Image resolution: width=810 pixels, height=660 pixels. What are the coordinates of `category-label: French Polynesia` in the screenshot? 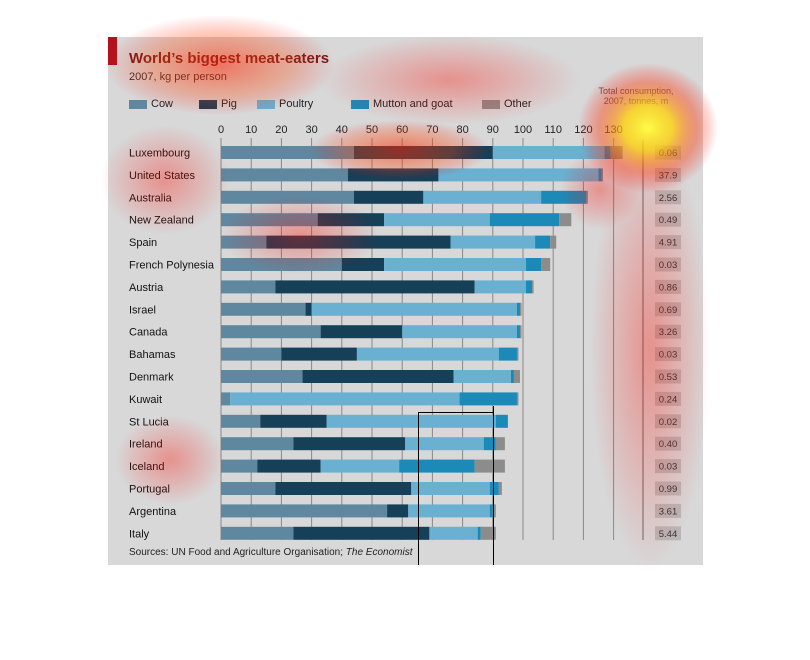 It's located at (172, 266).